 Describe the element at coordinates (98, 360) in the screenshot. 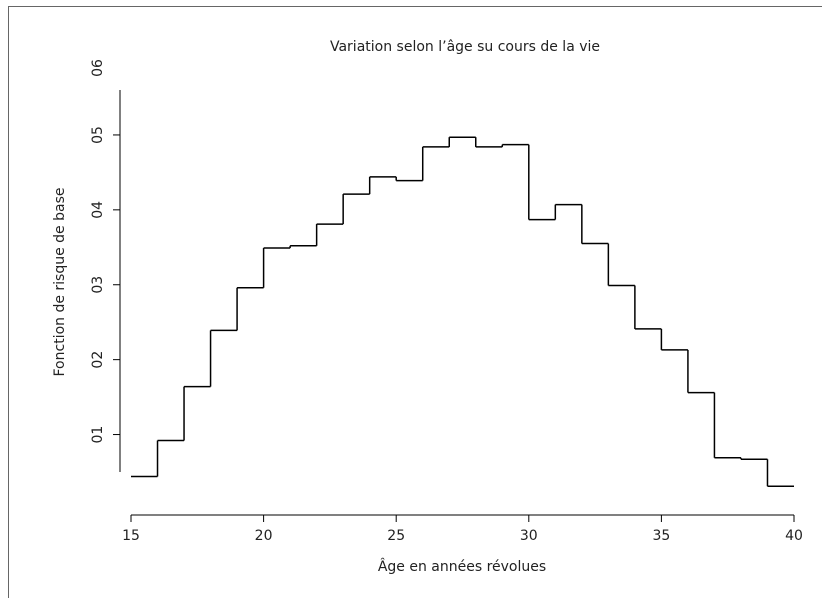

I see `y-tick-label: 02` at that location.